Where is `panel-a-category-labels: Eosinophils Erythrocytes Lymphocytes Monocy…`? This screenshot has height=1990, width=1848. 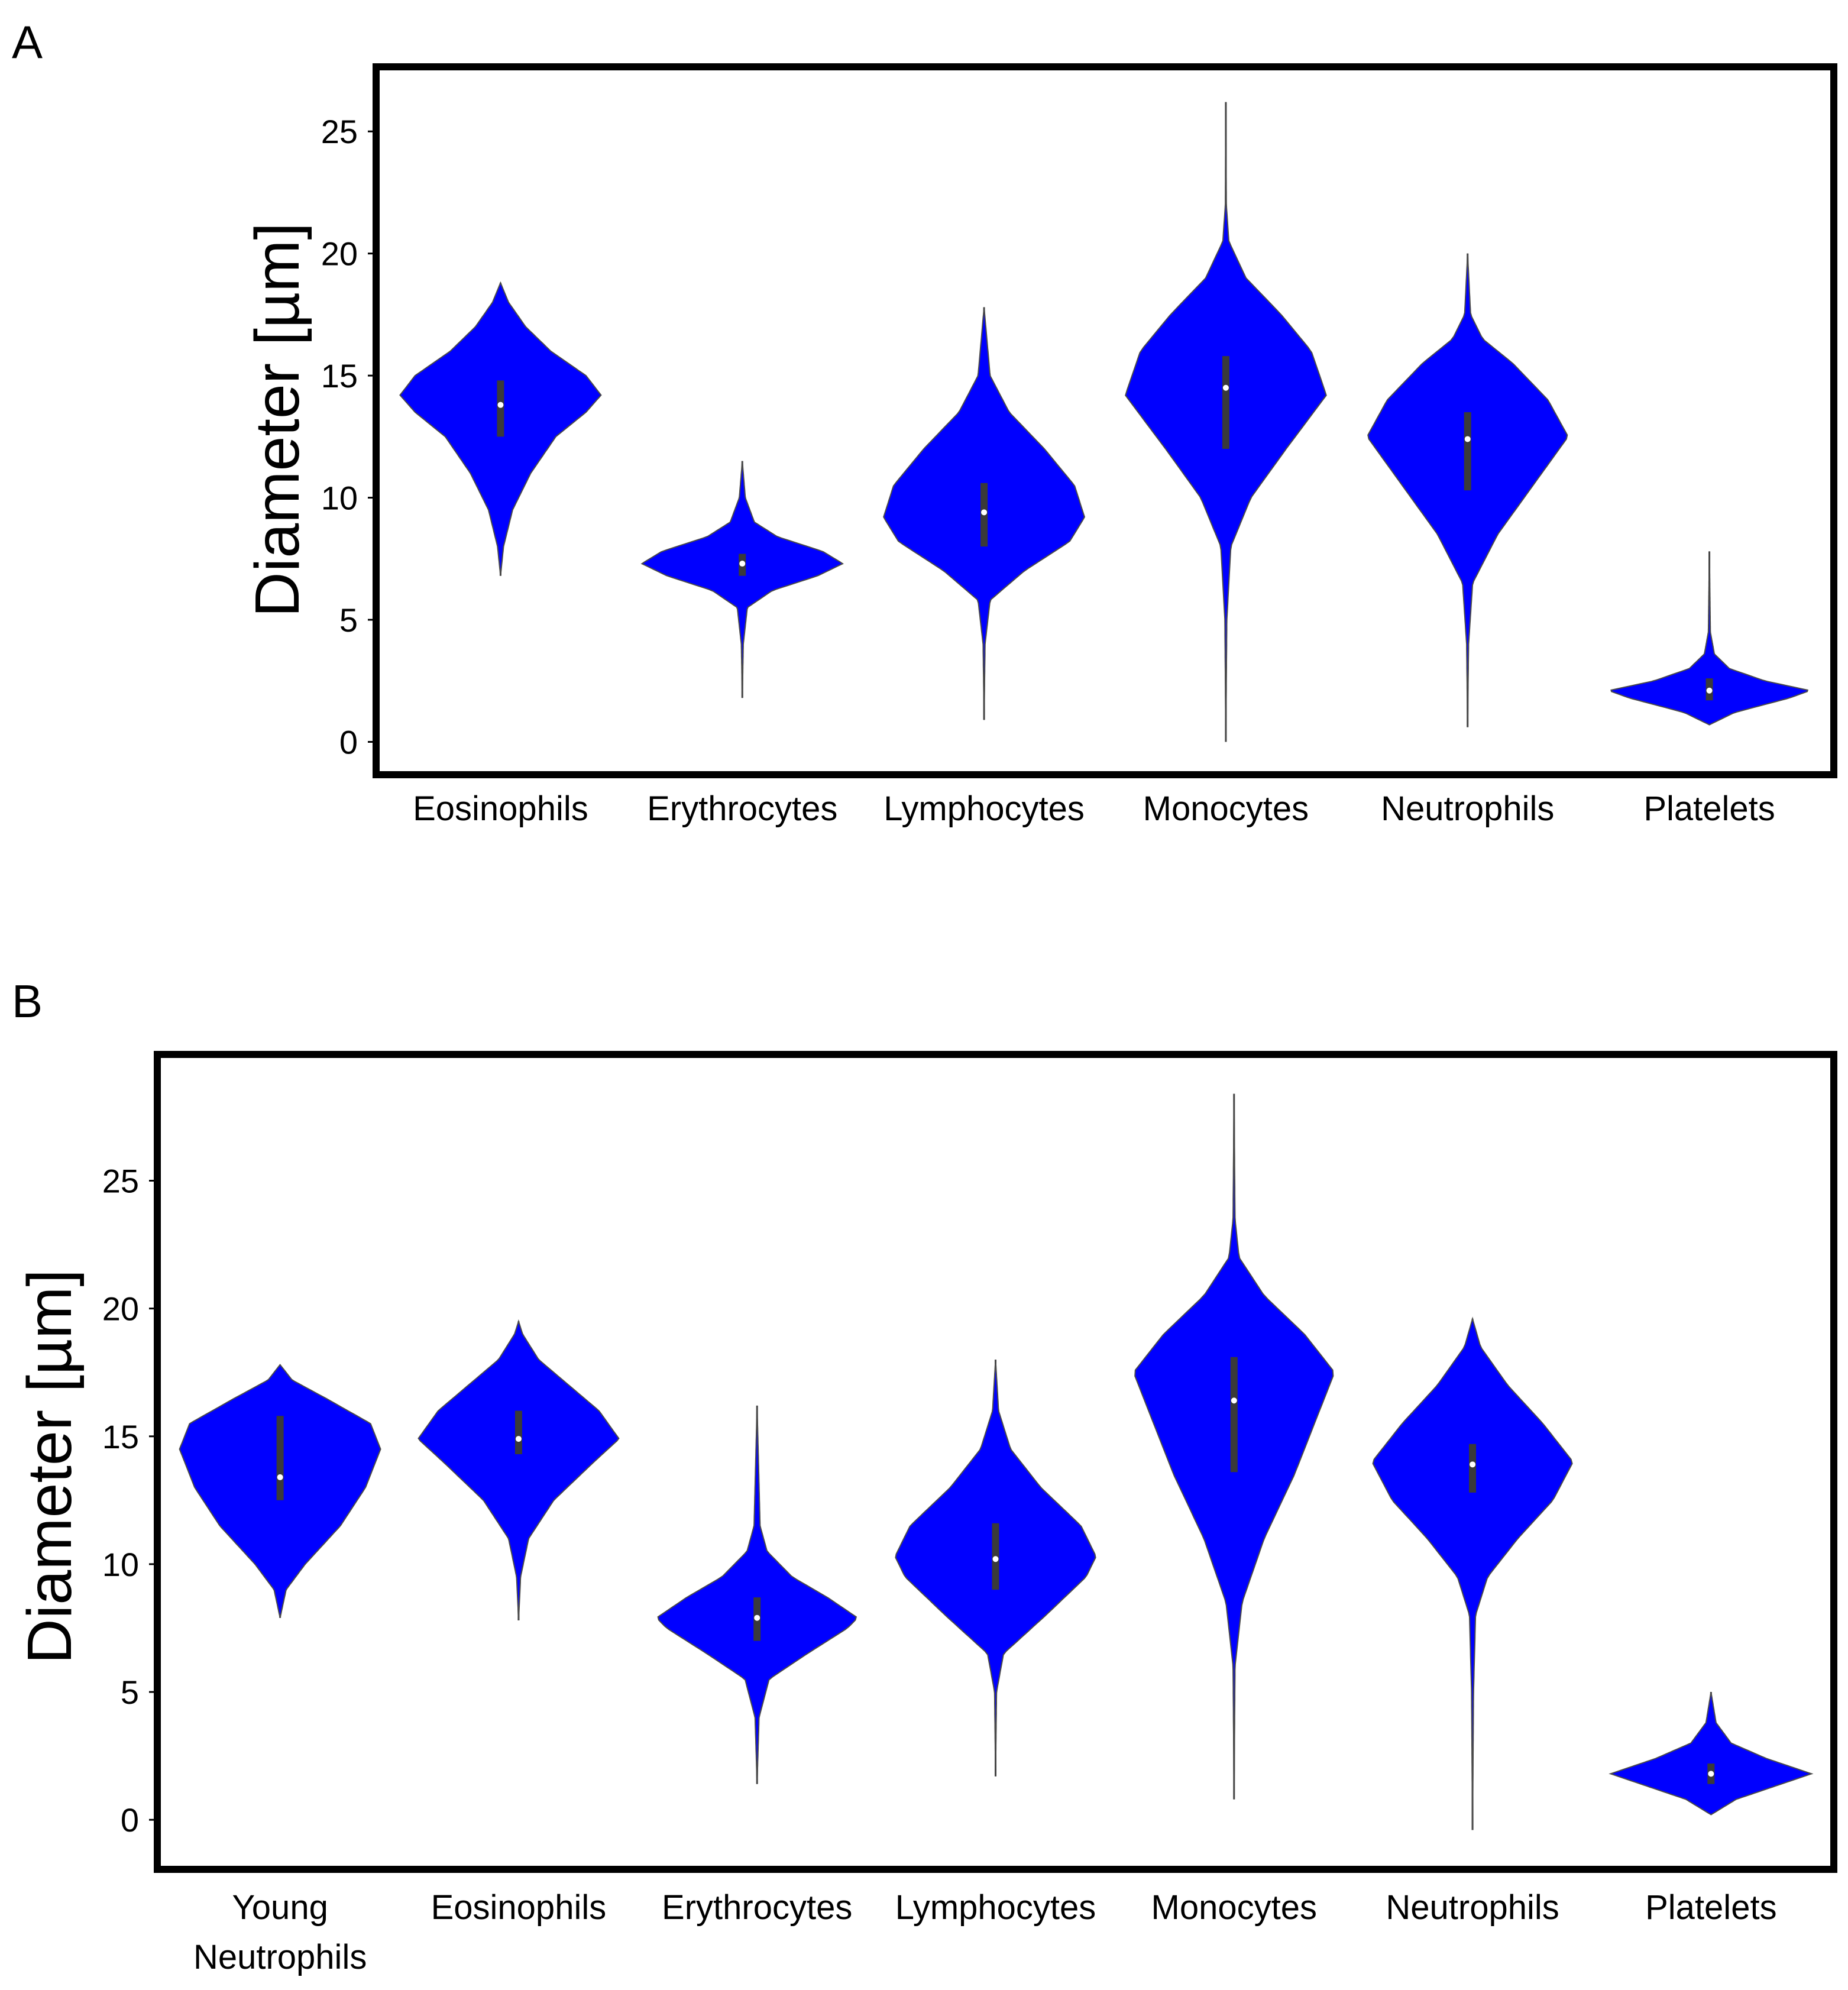 panel-a-category-labels: Eosinophils Erythrocytes Lymphocytes Monocy… is located at coordinates (1094, 808).